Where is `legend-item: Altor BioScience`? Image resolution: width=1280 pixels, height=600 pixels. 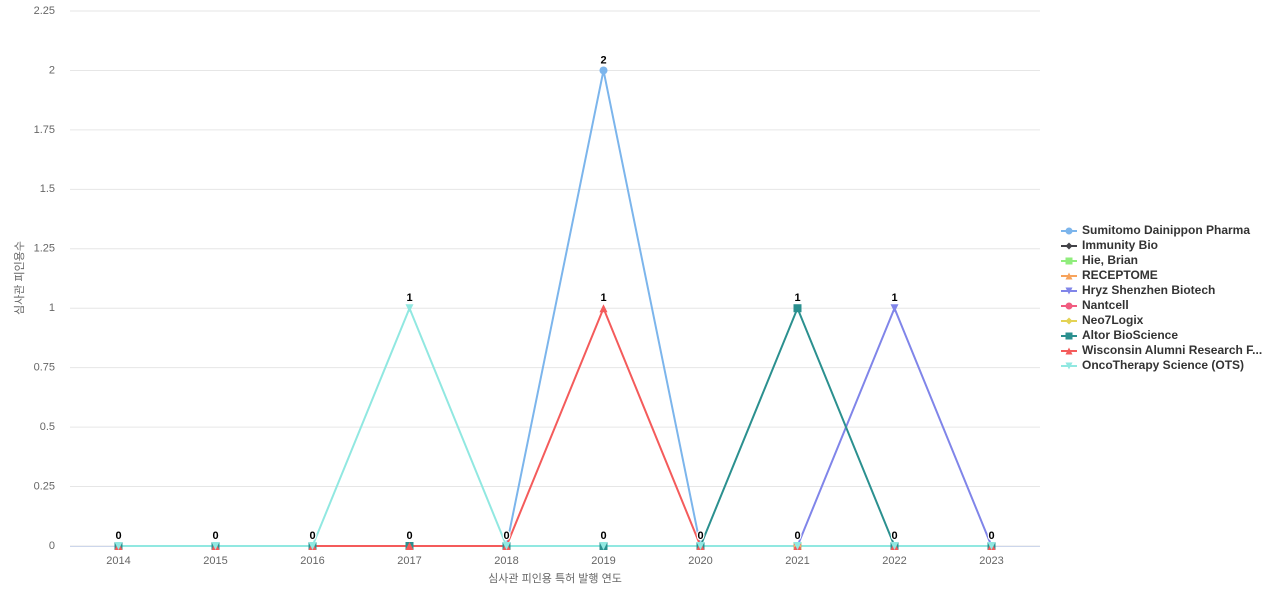
legend-item: Altor BioScience is located at coordinates (1119, 335).